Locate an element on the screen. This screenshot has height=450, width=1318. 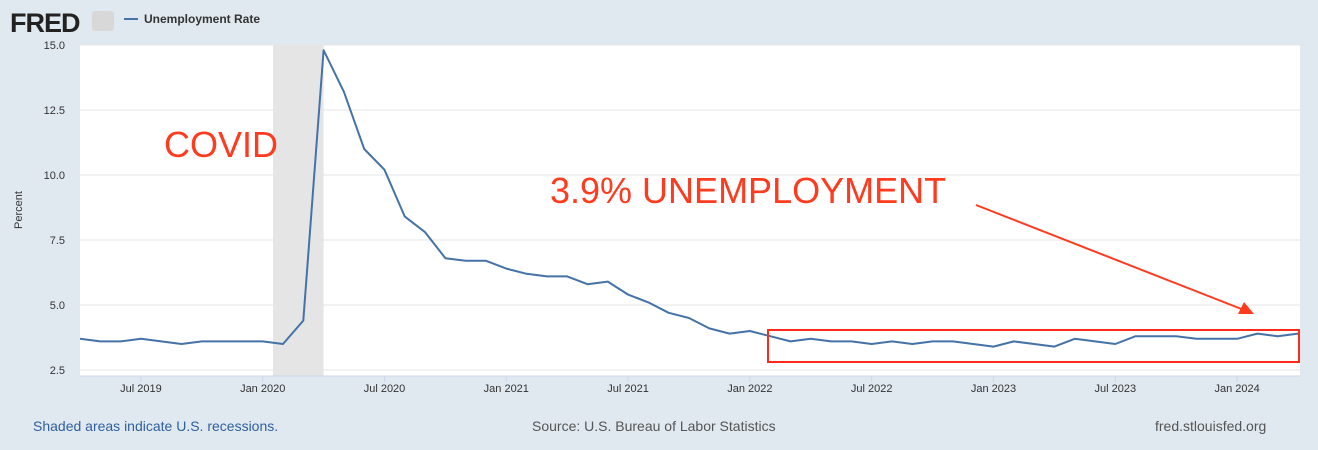
legend-label: Unemployment Rate is located at coordinates (202, 19).